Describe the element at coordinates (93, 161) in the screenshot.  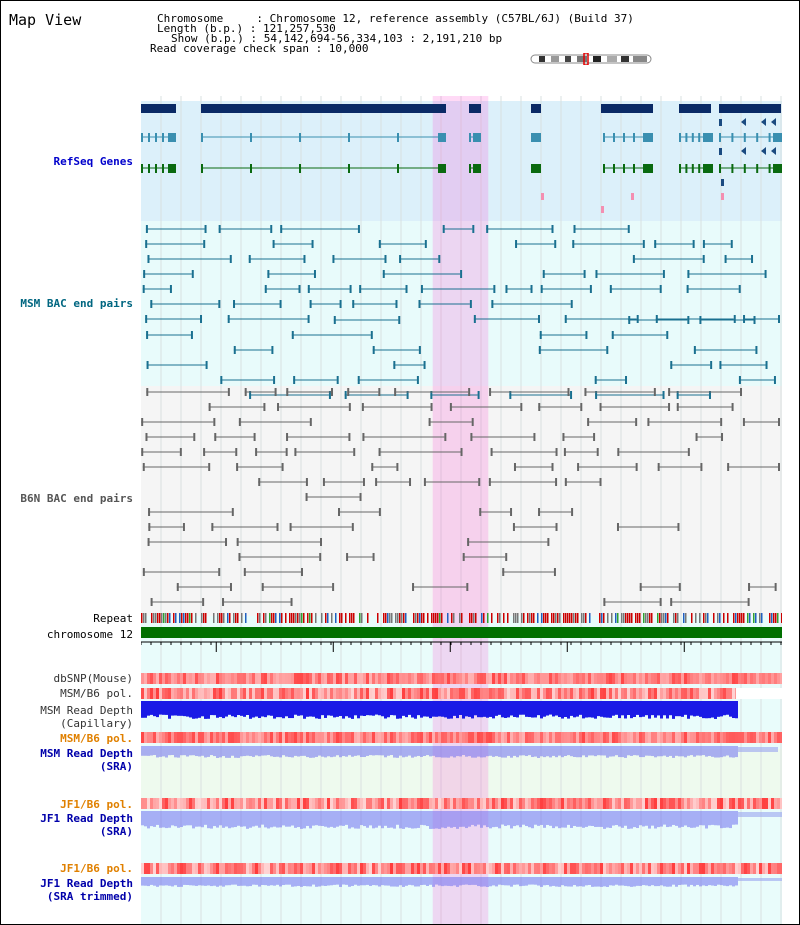
I see `refseq-genes-label: RefSeq Genes` at that location.